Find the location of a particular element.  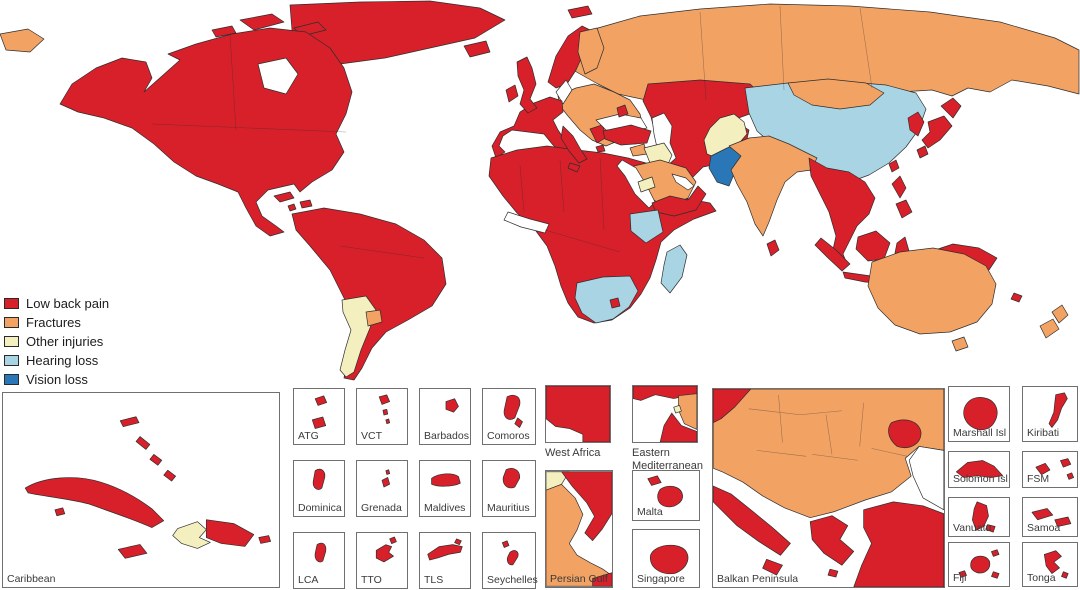

inset-samoa: Samoa is located at coordinates (1050, 517).